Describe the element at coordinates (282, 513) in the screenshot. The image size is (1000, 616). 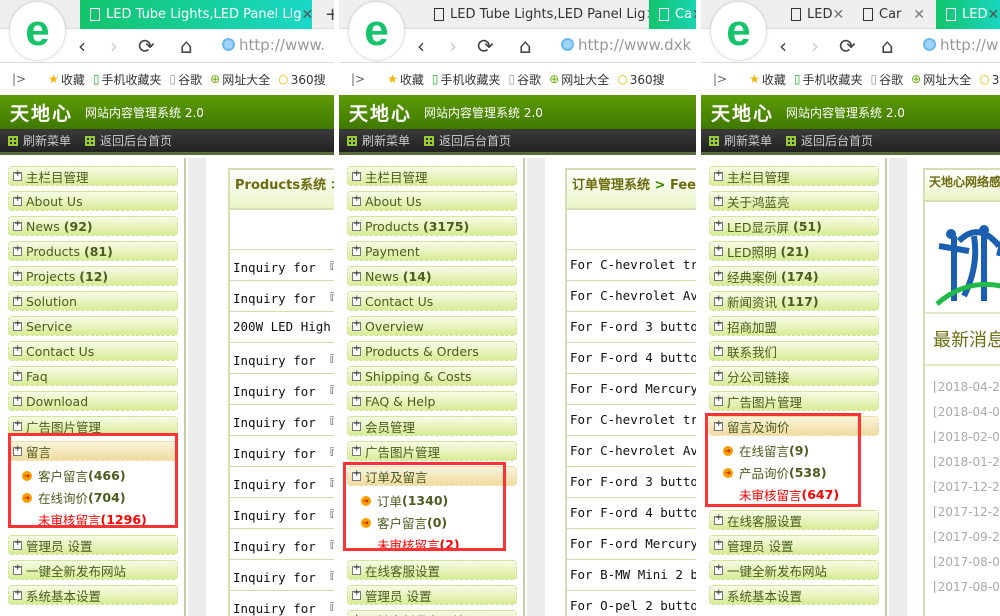
I see `table-row: Inquiry for 『140` at that location.